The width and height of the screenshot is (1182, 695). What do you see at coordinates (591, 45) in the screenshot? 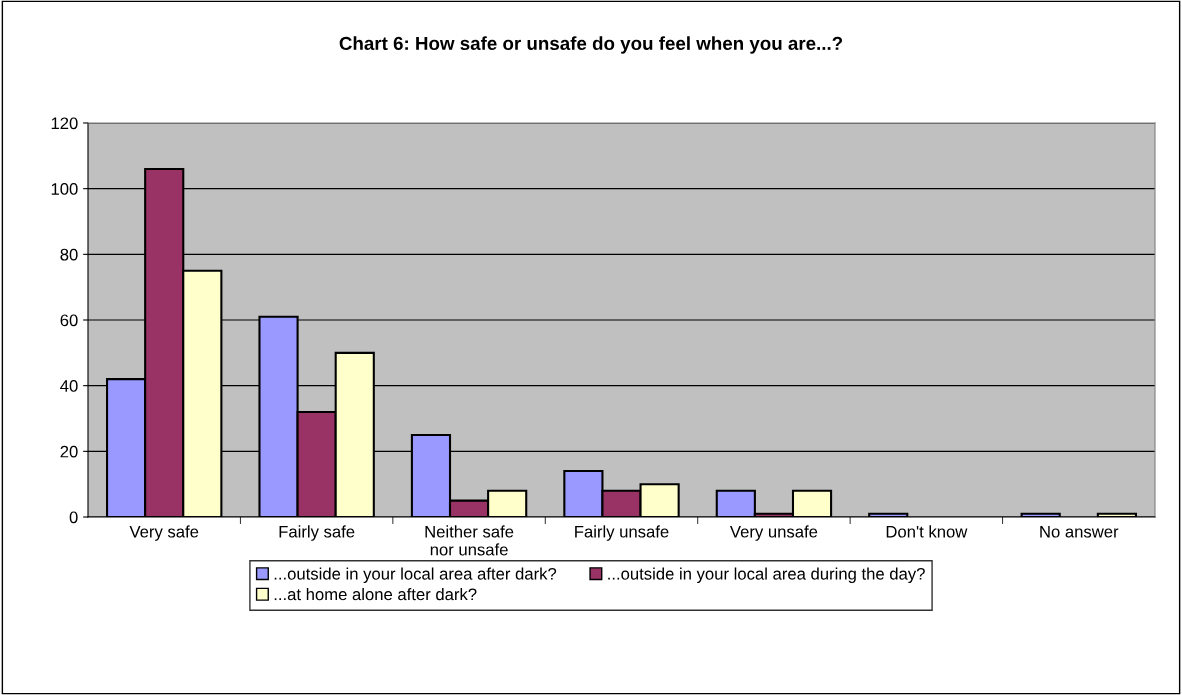
I see `chart-title: Chart 6: How safe or unsafe do you feel when you are...?` at bounding box center [591, 45].